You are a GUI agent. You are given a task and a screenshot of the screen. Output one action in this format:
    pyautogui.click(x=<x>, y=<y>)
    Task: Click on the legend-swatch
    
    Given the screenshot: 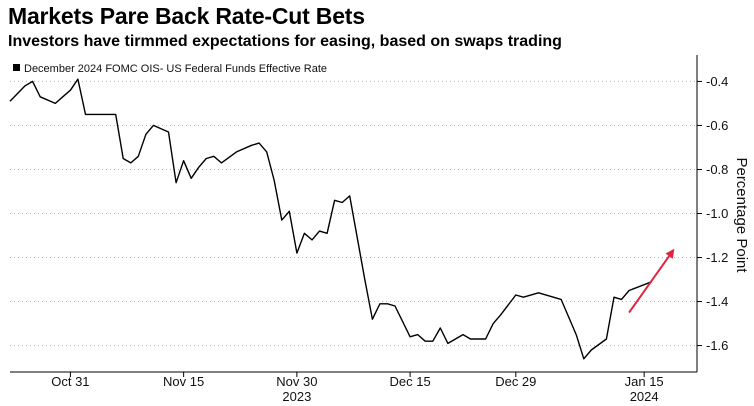 What is the action you would take?
    pyautogui.click(x=16, y=67)
    